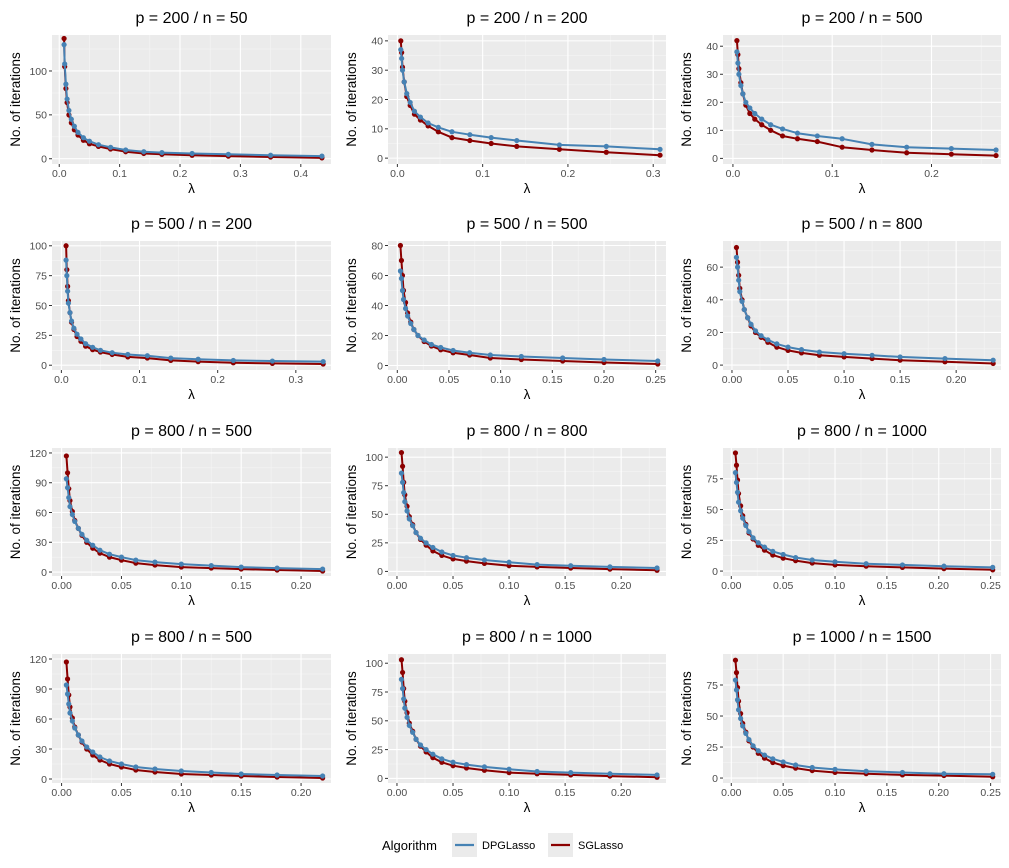  What do you see at coordinates (527, 637) in the screenshot?
I see `panel-title: p = 800 / n = 1000` at bounding box center [527, 637].